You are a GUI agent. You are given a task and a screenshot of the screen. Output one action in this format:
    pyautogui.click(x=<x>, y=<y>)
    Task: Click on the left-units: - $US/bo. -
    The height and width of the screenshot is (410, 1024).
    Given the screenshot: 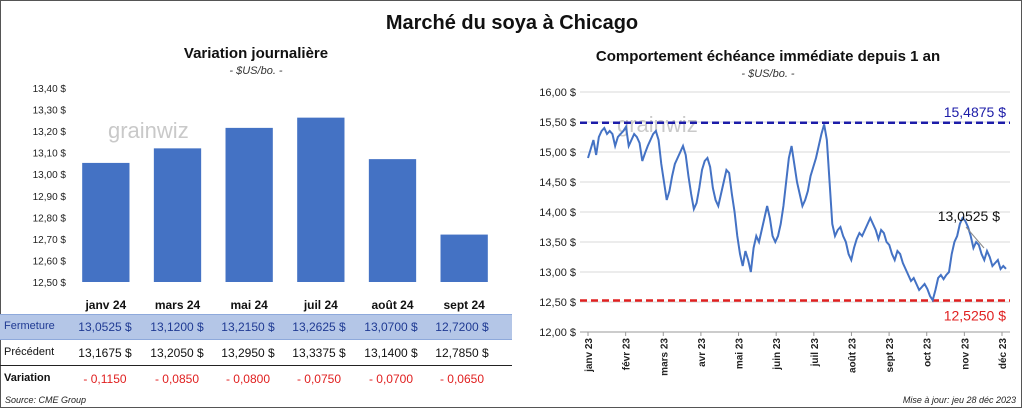 What is the action you would take?
    pyautogui.click(x=256, y=71)
    